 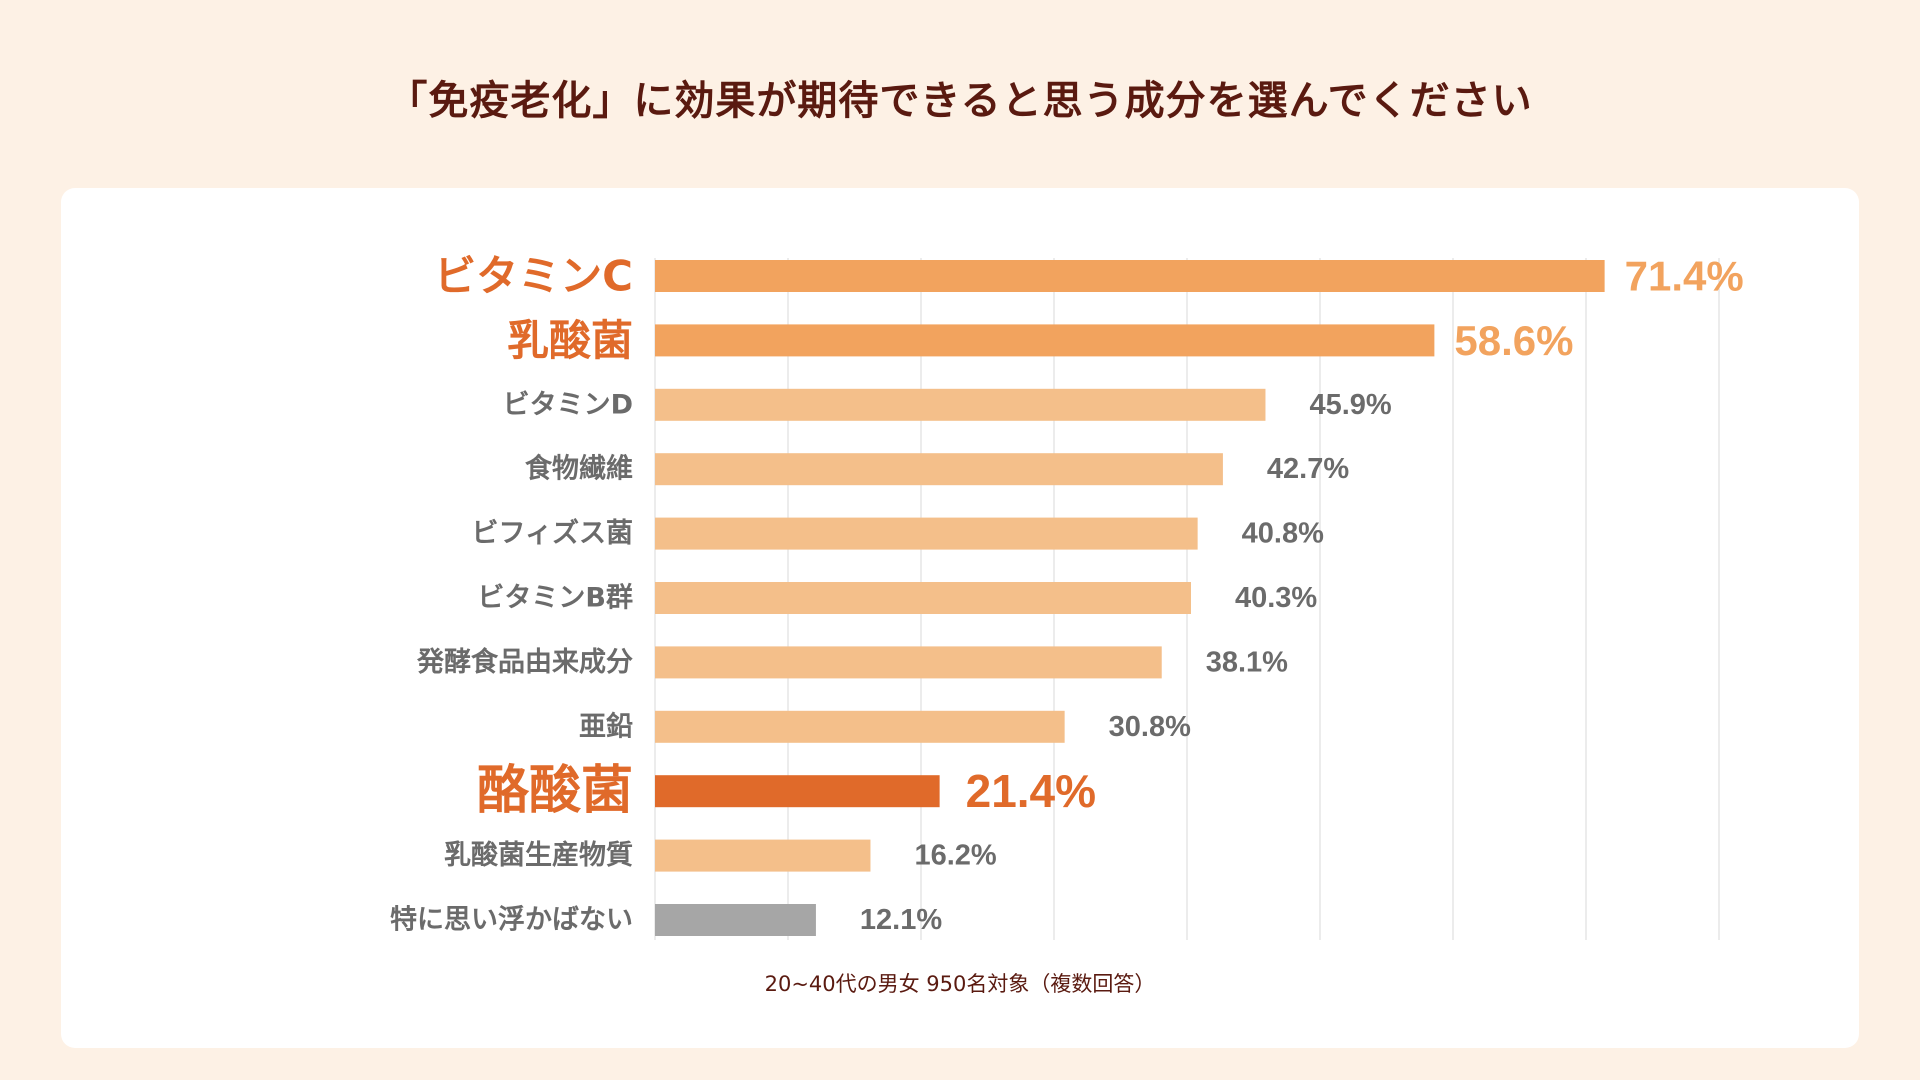 I want to click on chart-footnote: 20~40代の男女 950名対象（複数回答）, so click(x=960, y=984).